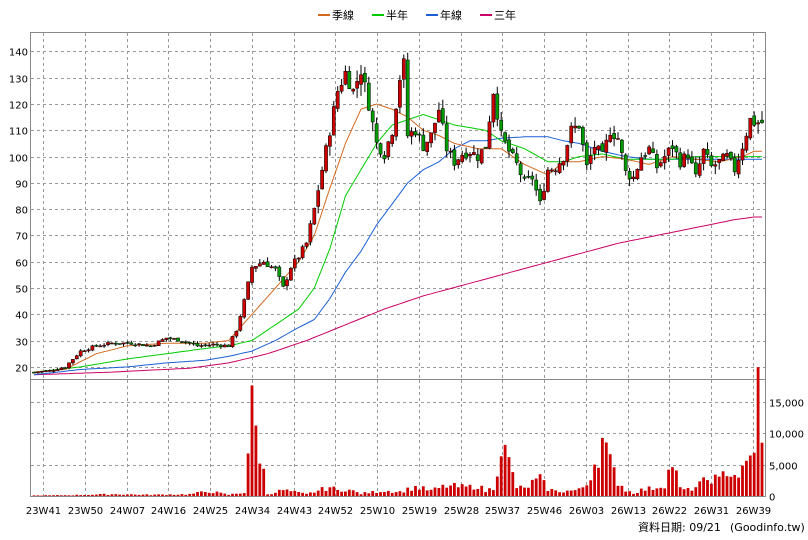 This screenshot has height=540, width=808. What do you see at coordinates (21, 185) in the screenshot?
I see `price-tick-label: 90` at bounding box center [21, 185].